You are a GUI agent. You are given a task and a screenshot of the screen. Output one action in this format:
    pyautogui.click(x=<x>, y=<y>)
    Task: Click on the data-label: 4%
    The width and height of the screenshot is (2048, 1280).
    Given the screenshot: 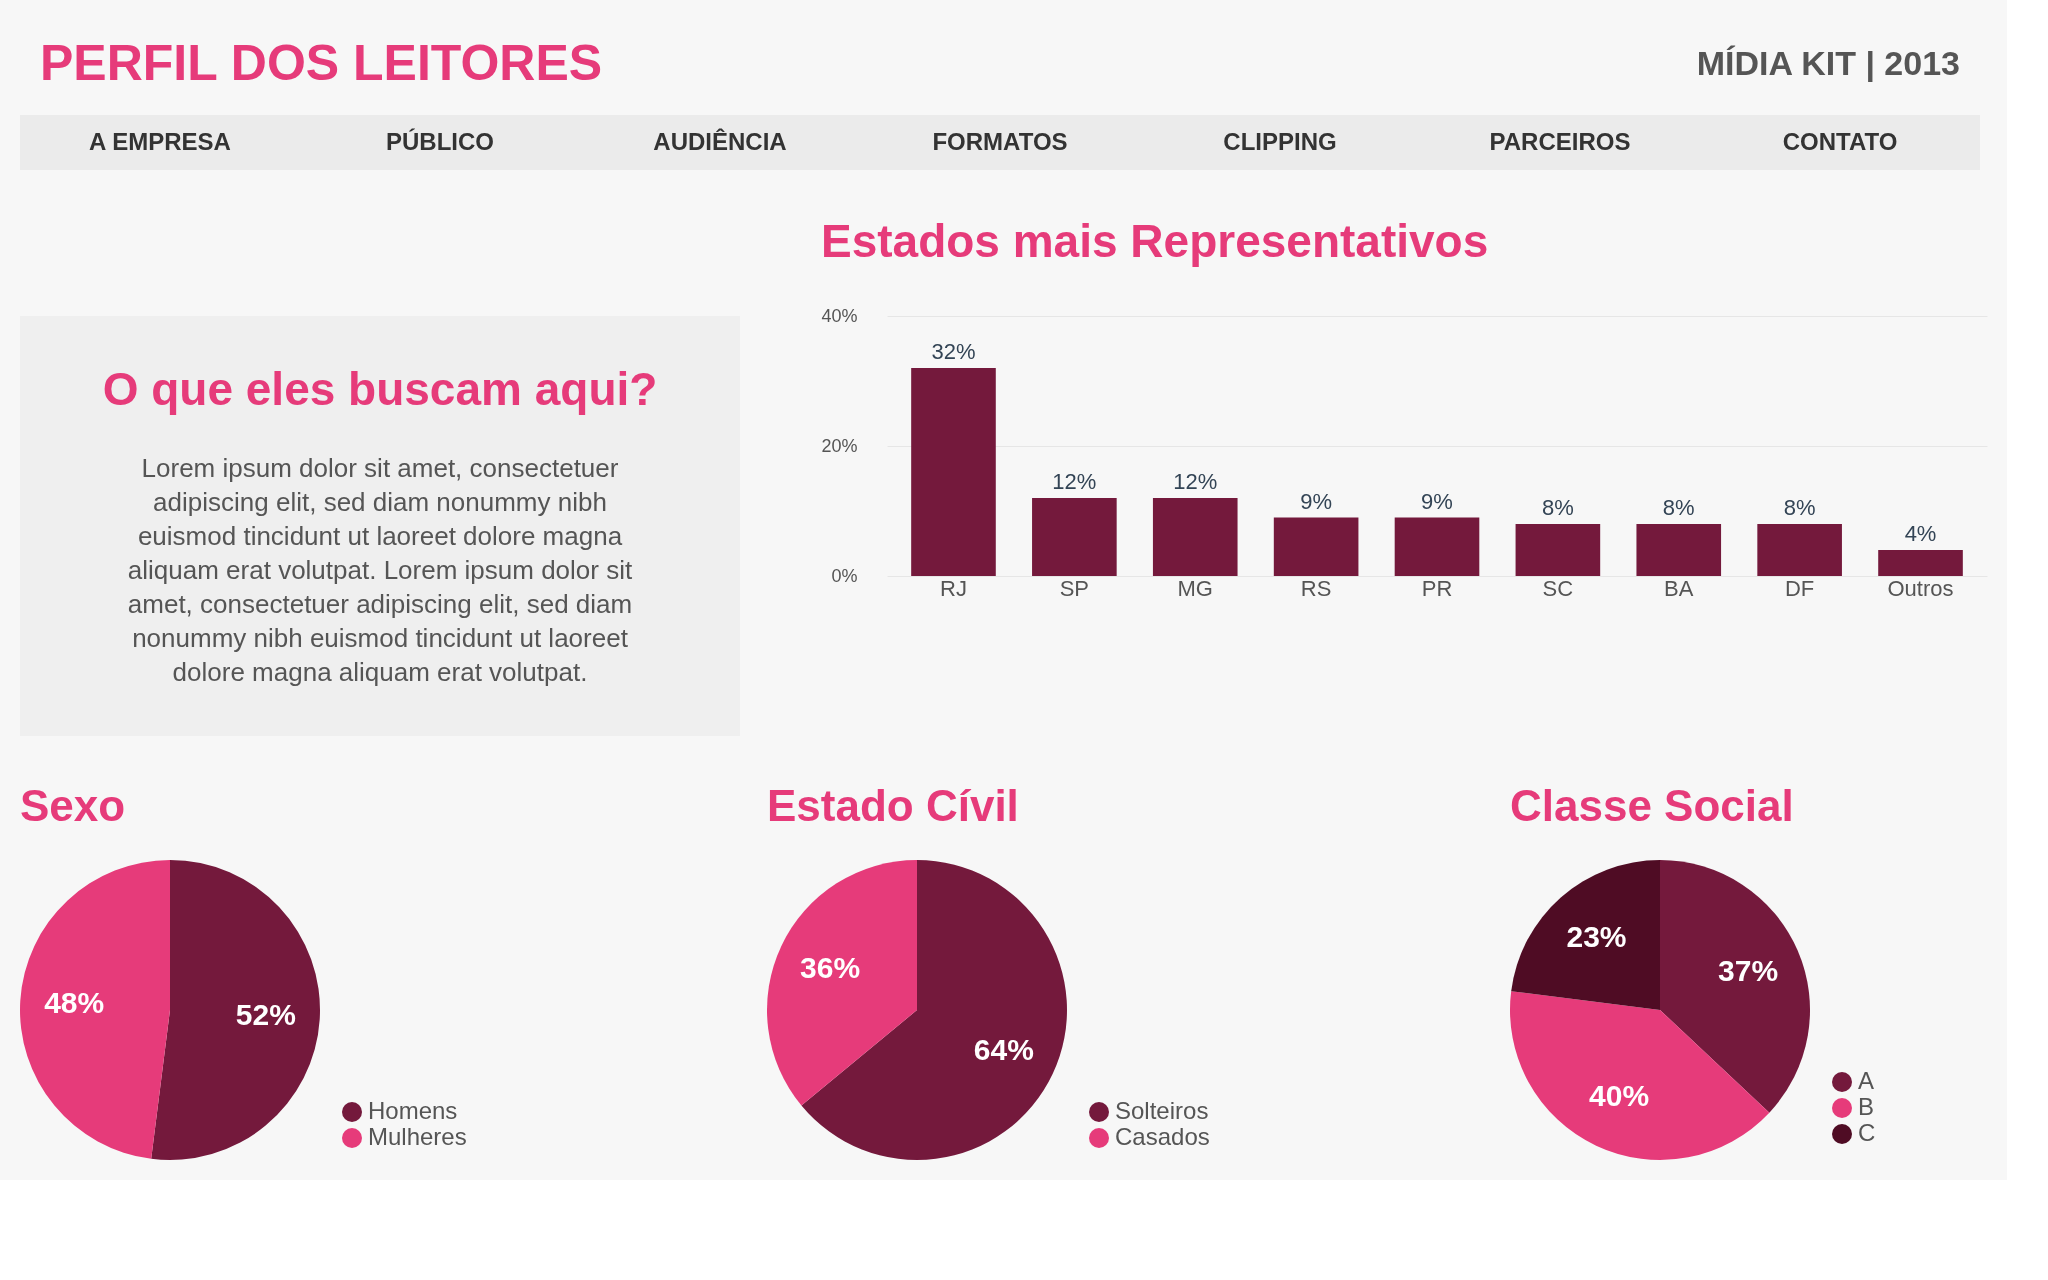 What is the action you would take?
    pyautogui.click(x=1920, y=533)
    